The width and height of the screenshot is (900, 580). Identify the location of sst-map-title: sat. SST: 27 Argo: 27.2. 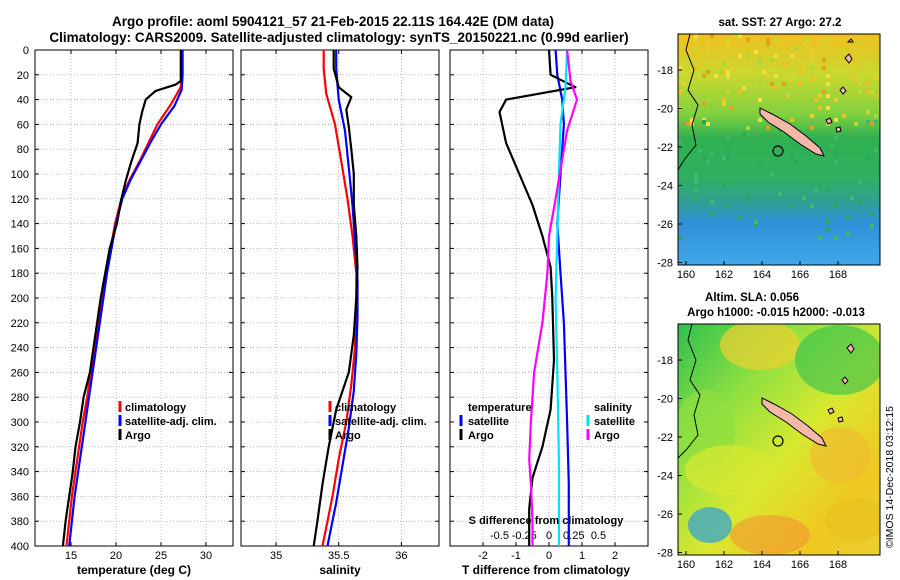
(780, 23).